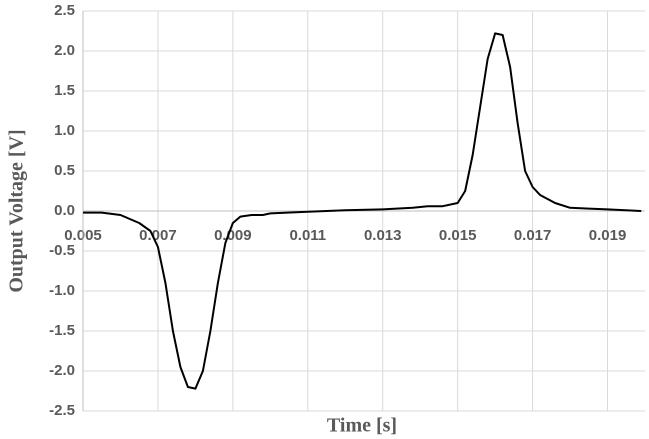 The width and height of the screenshot is (649, 439). Describe the element at coordinates (64, 10) in the screenshot. I see `y-tick-label: 2.5` at that location.